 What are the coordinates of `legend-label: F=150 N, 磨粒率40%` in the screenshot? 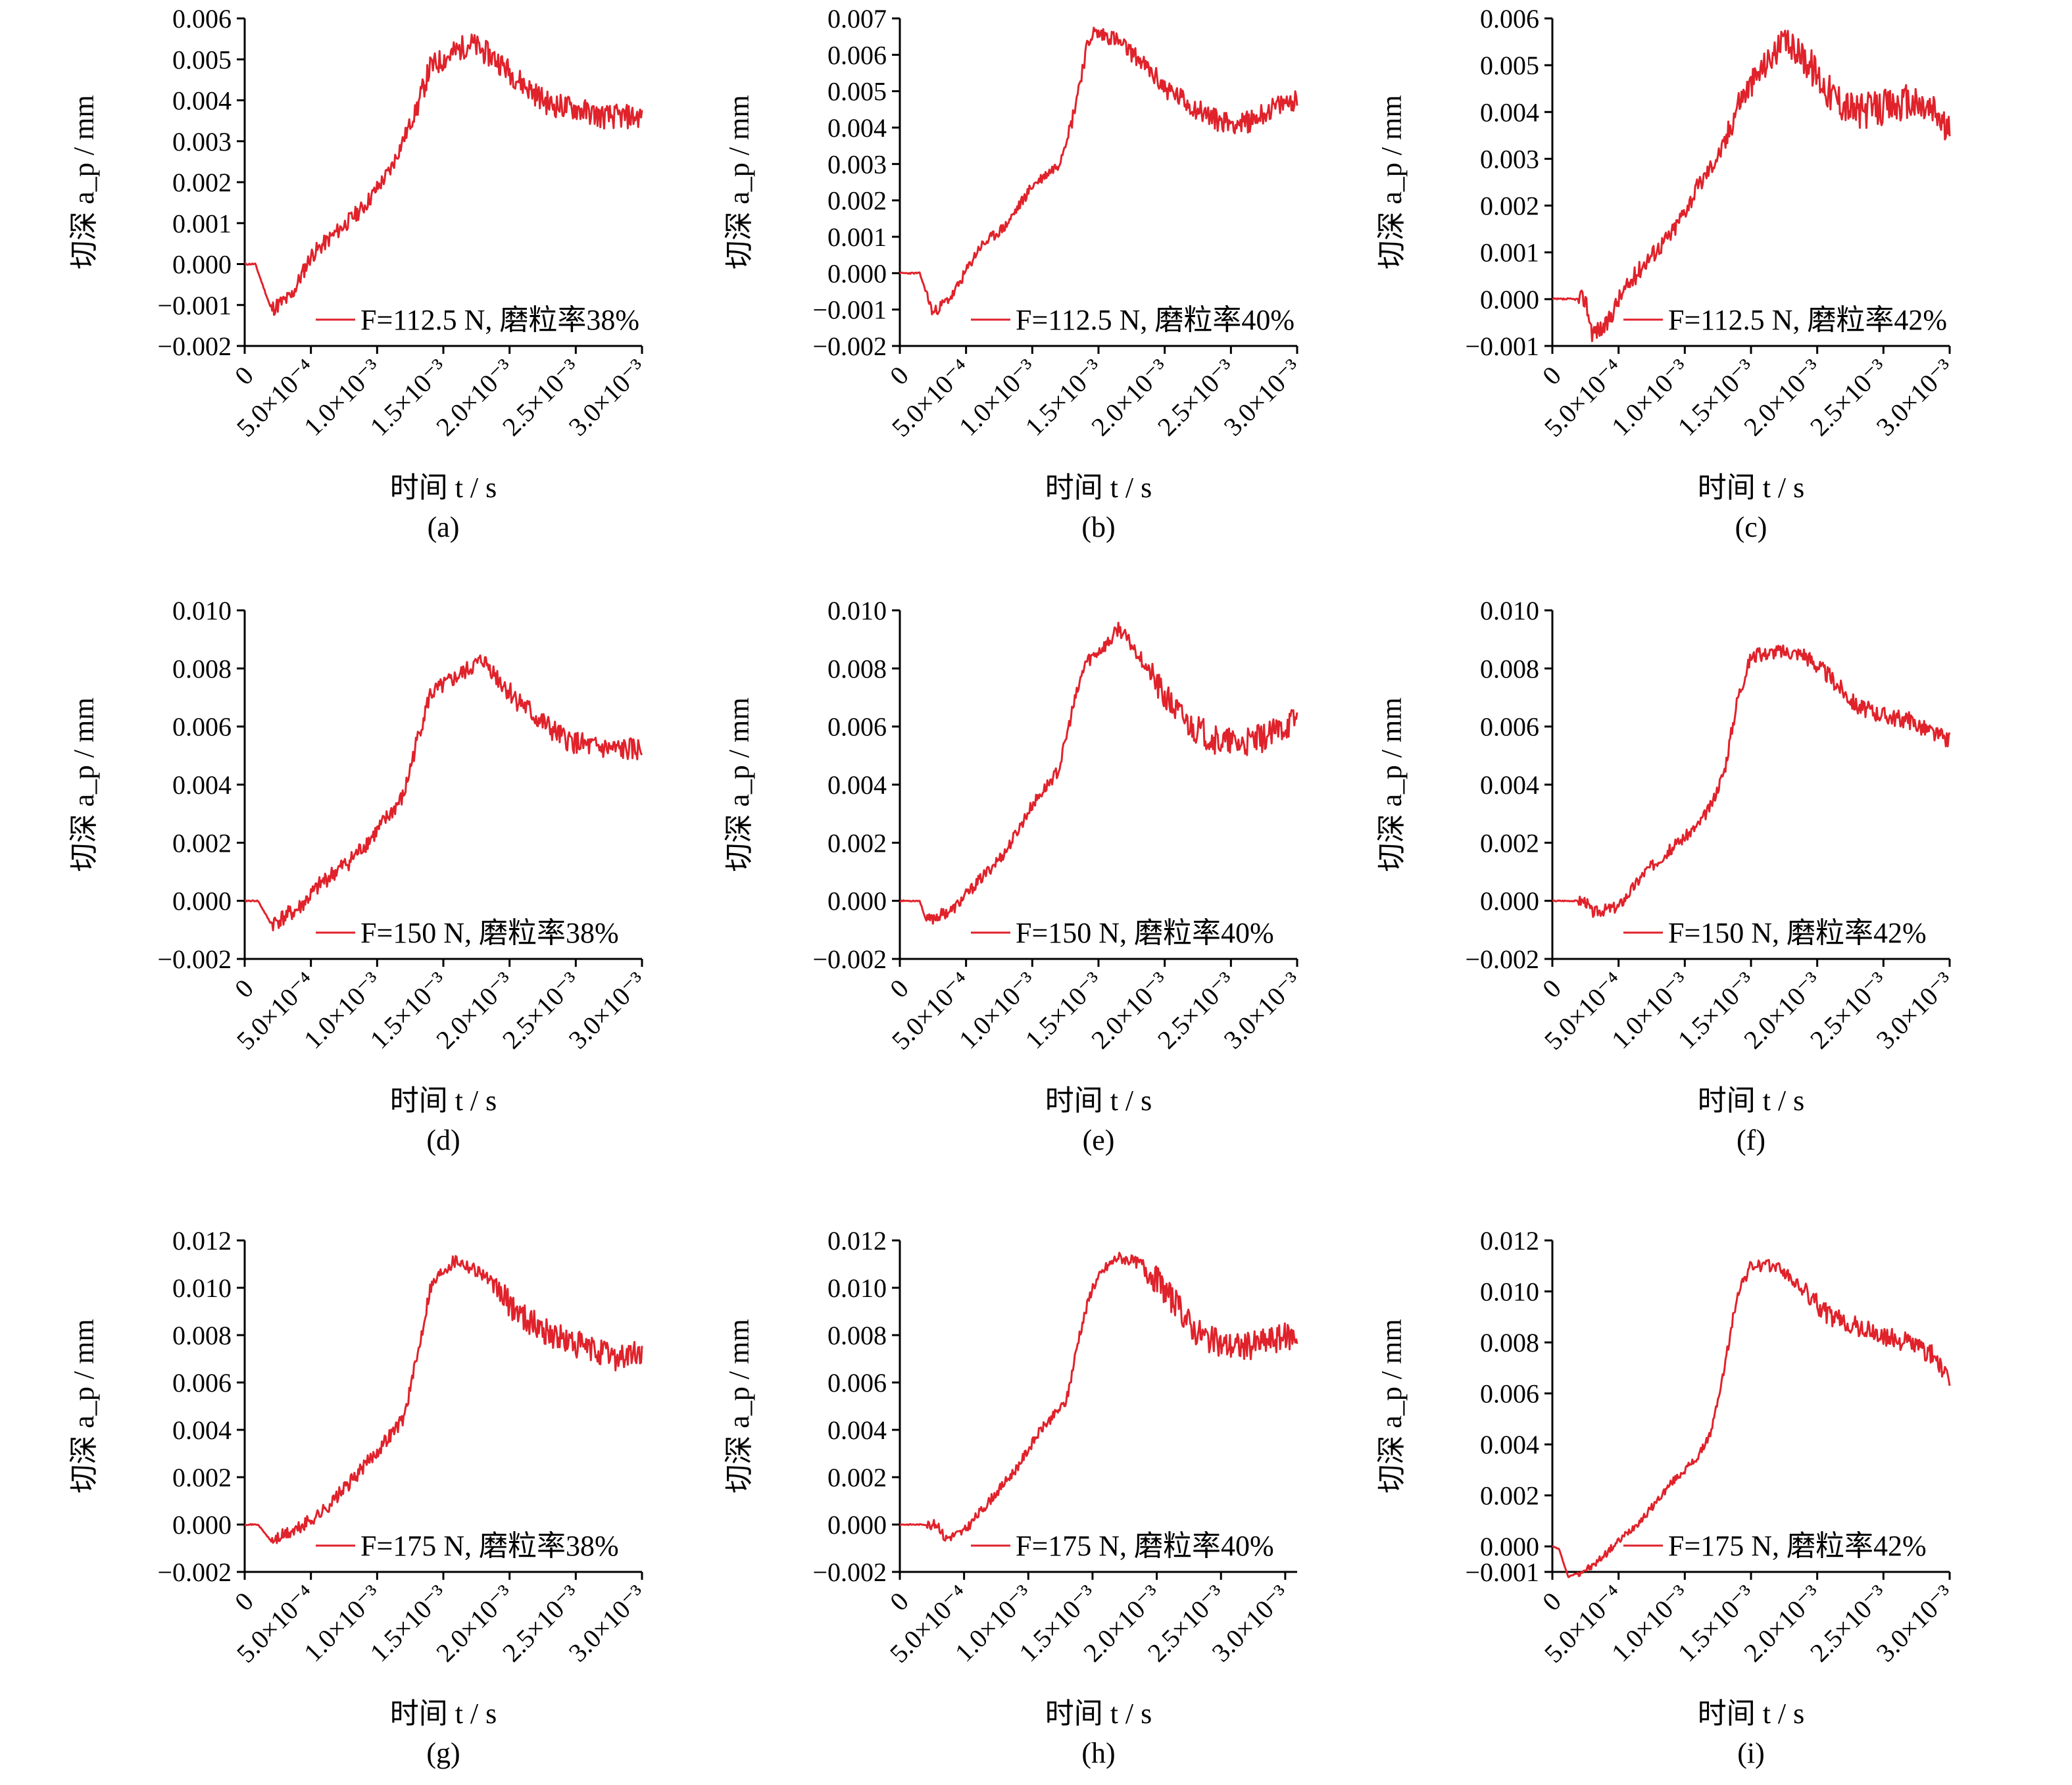 It's located at (1145, 933).